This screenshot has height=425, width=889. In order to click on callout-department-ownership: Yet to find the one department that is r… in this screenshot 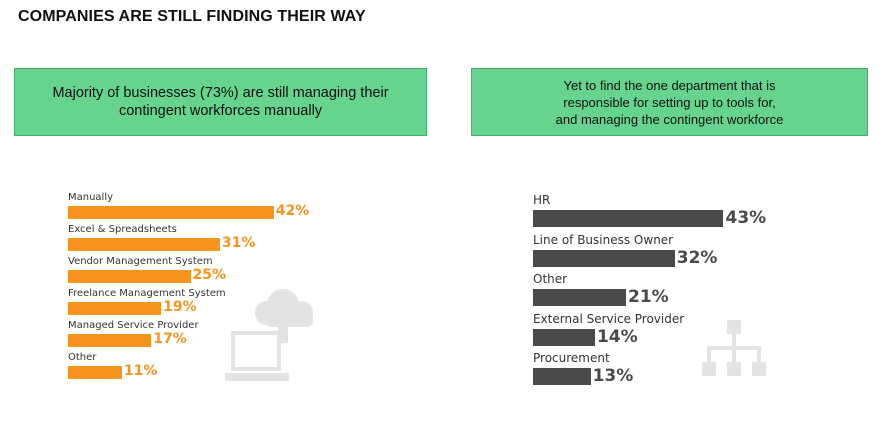, I will do `click(669, 102)`.